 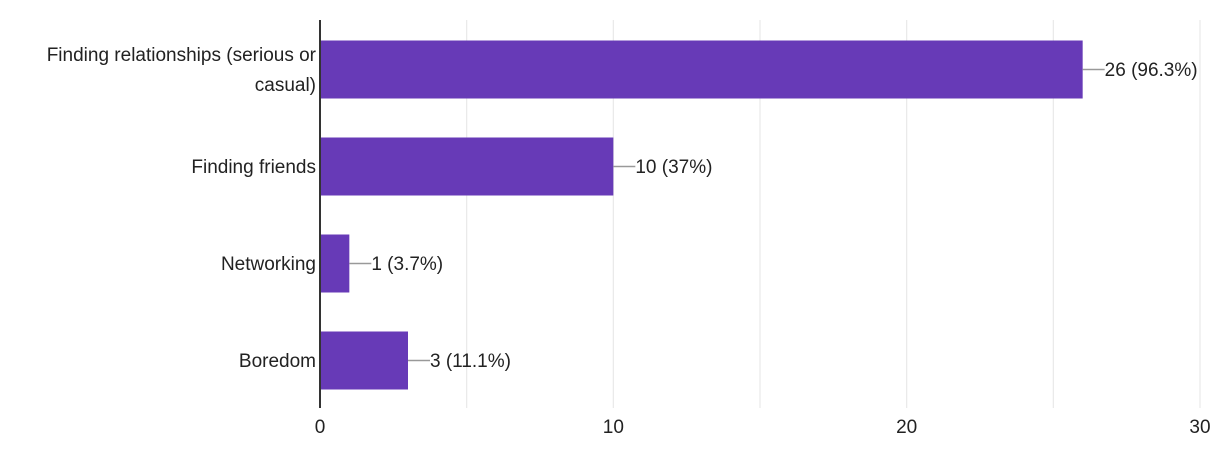 What do you see at coordinates (673, 167) in the screenshot?
I see `data-label: 10 (37%)` at bounding box center [673, 167].